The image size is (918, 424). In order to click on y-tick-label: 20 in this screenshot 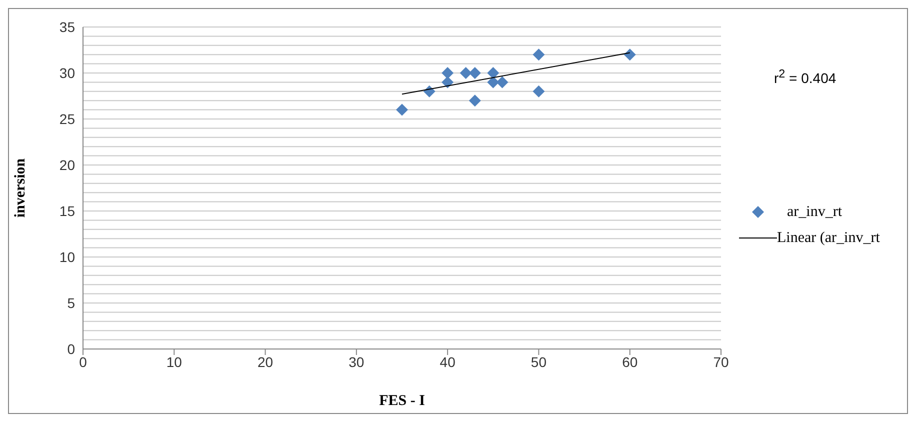, I will do `click(67, 164)`.